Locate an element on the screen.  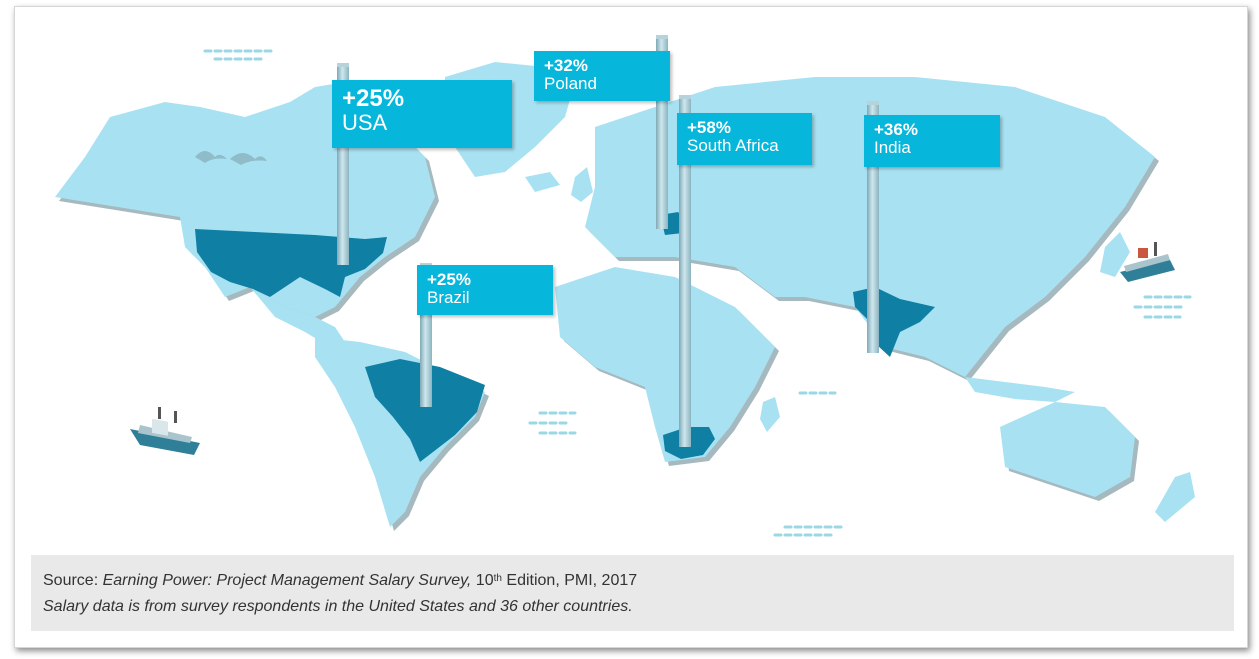
south-africa-name: South Africa is located at coordinates (733, 145).